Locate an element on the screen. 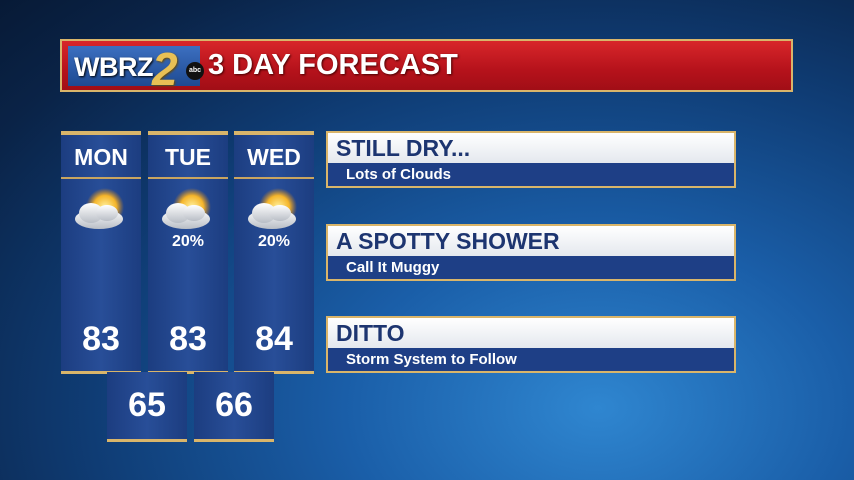  day-column-mon: MON 83 is located at coordinates (101, 252).